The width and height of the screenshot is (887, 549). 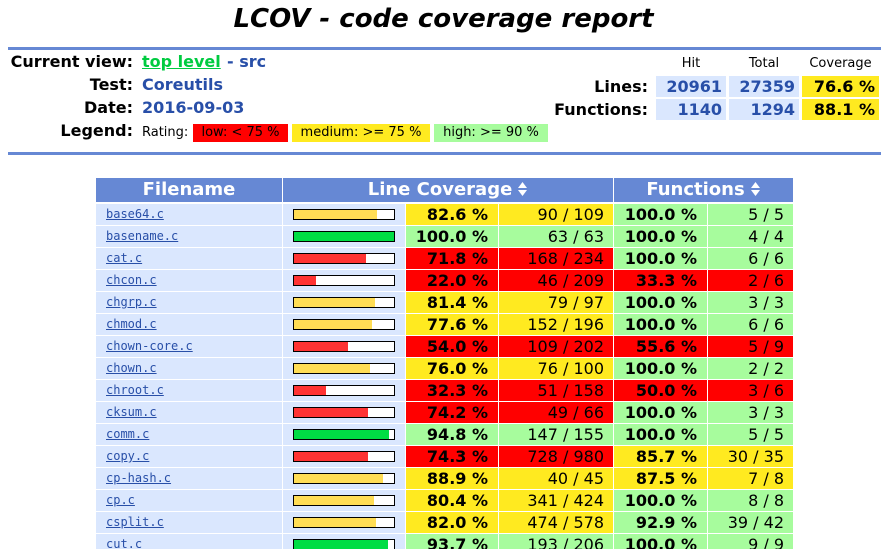 I want to click on line-coverage: 82.6 %, so click(x=452, y=214).